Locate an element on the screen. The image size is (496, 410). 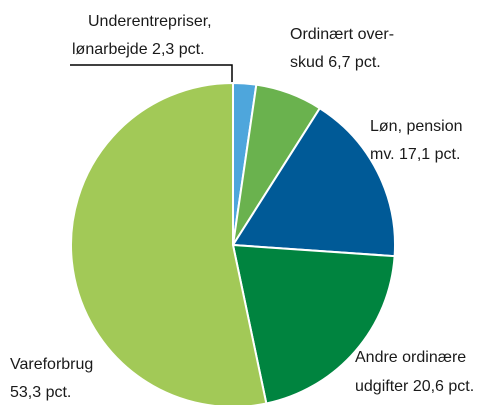
slice-label: skud 6,7 pct. is located at coordinates (335, 62).